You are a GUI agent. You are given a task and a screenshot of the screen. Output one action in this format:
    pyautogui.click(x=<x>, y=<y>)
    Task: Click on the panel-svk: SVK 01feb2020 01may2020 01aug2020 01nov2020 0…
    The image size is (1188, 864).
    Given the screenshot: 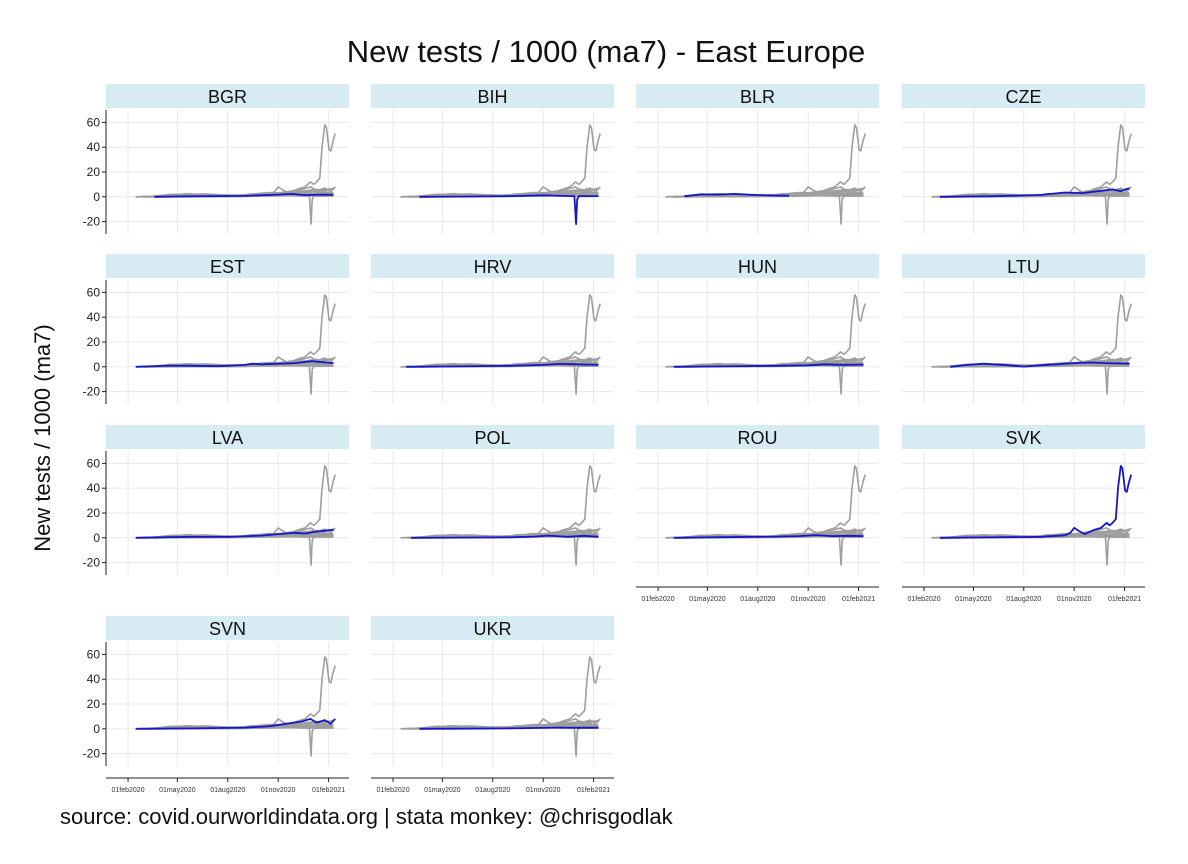 What is the action you would take?
    pyautogui.click(x=1023, y=514)
    